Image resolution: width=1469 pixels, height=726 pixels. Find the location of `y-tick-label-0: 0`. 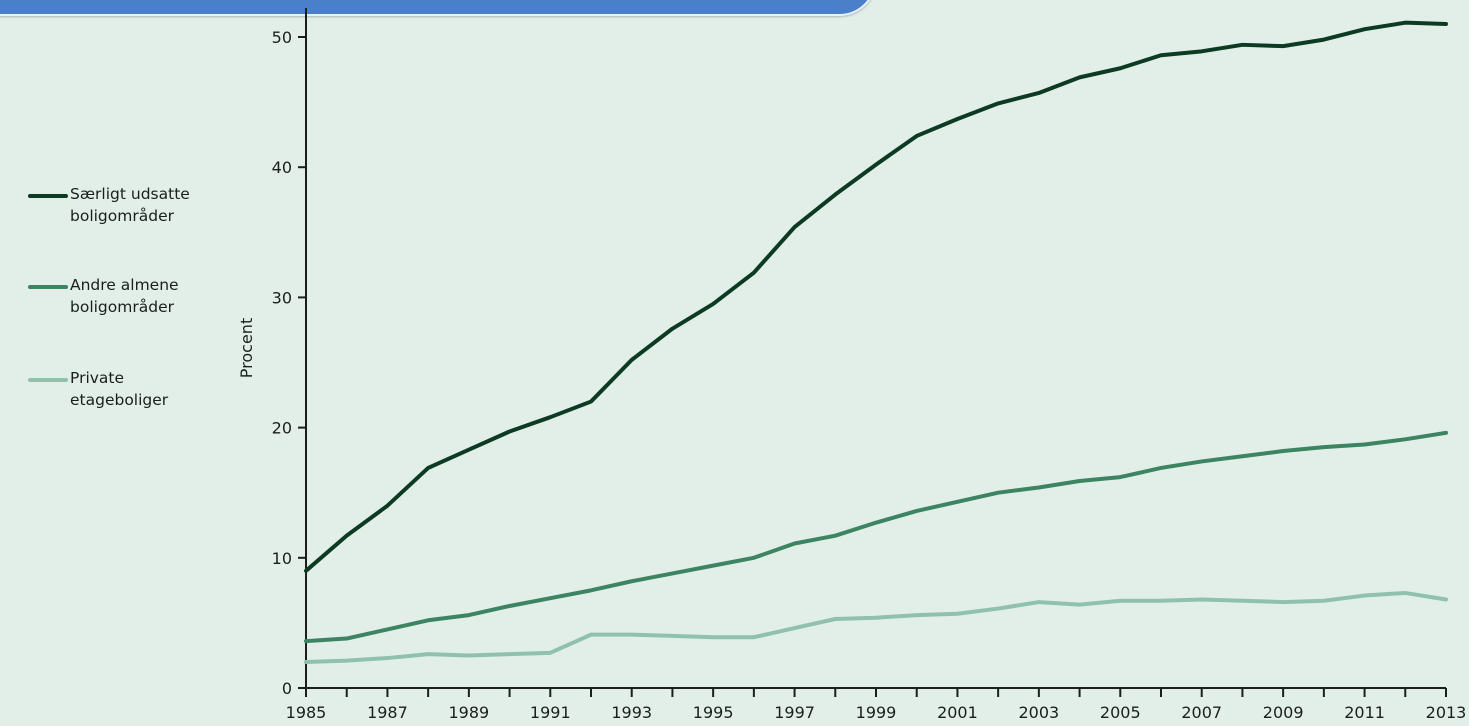

y-tick-label-0: 0 is located at coordinates (287, 688).